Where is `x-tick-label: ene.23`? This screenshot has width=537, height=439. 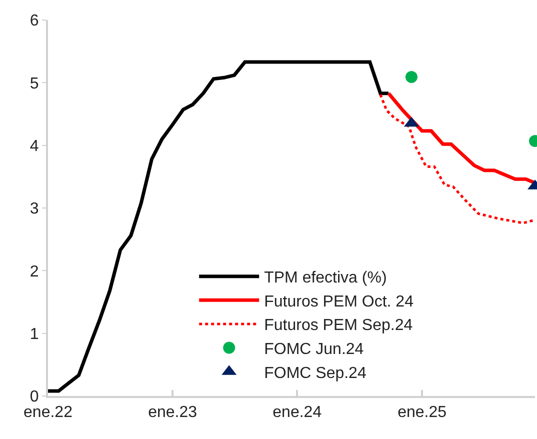 x-tick-label: ene.23 is located at coordinates (173, 413).